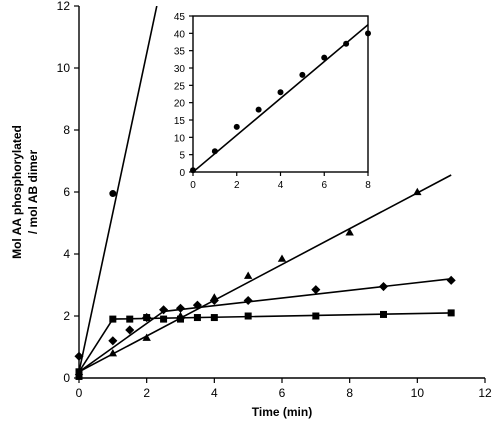  What do you see at coordinates (214, 393) in the screenshot?
I see `main-x-tick-label: 4` at bounding box center [214, 393].